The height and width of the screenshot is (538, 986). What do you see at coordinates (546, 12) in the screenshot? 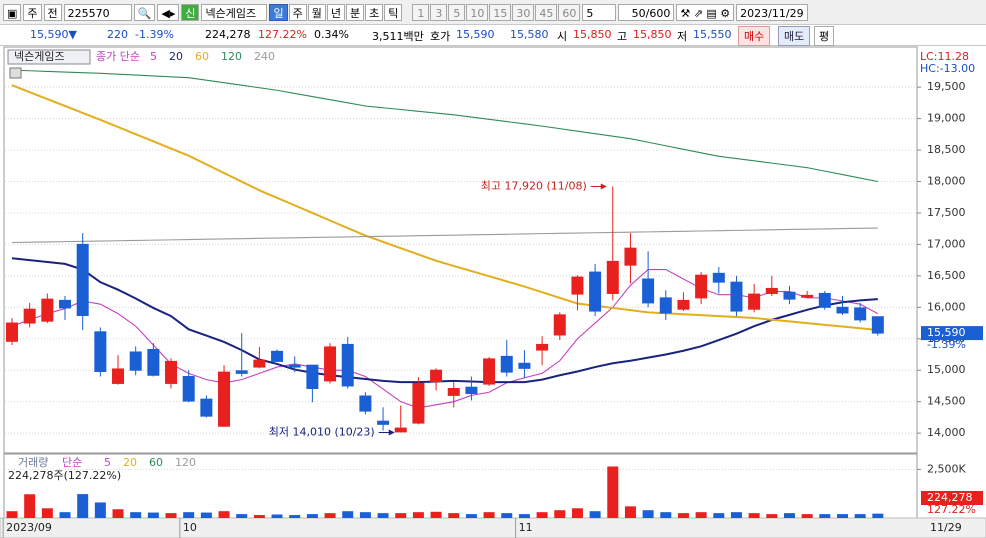
I see `interval-button: 45` at bounding box center [546, 12].